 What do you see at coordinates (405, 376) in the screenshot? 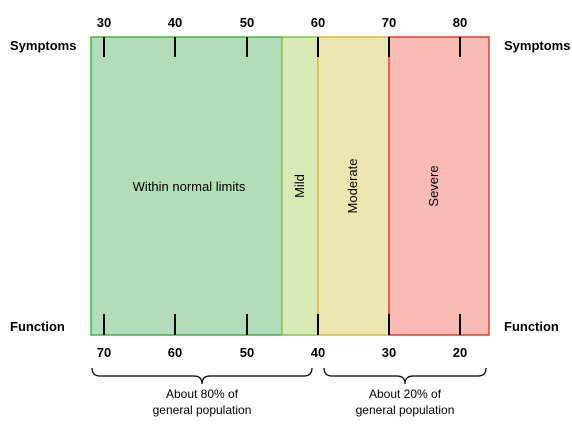
I see `right-population-brace` at bounding box center [405, 376].